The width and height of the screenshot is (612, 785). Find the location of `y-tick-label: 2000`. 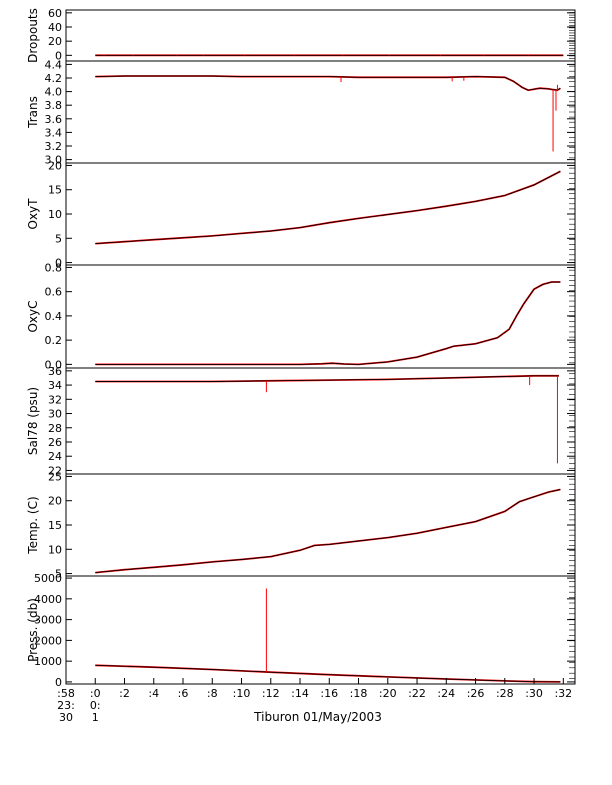

y-tick-label: 2000 is located at coordinates (48, 640).